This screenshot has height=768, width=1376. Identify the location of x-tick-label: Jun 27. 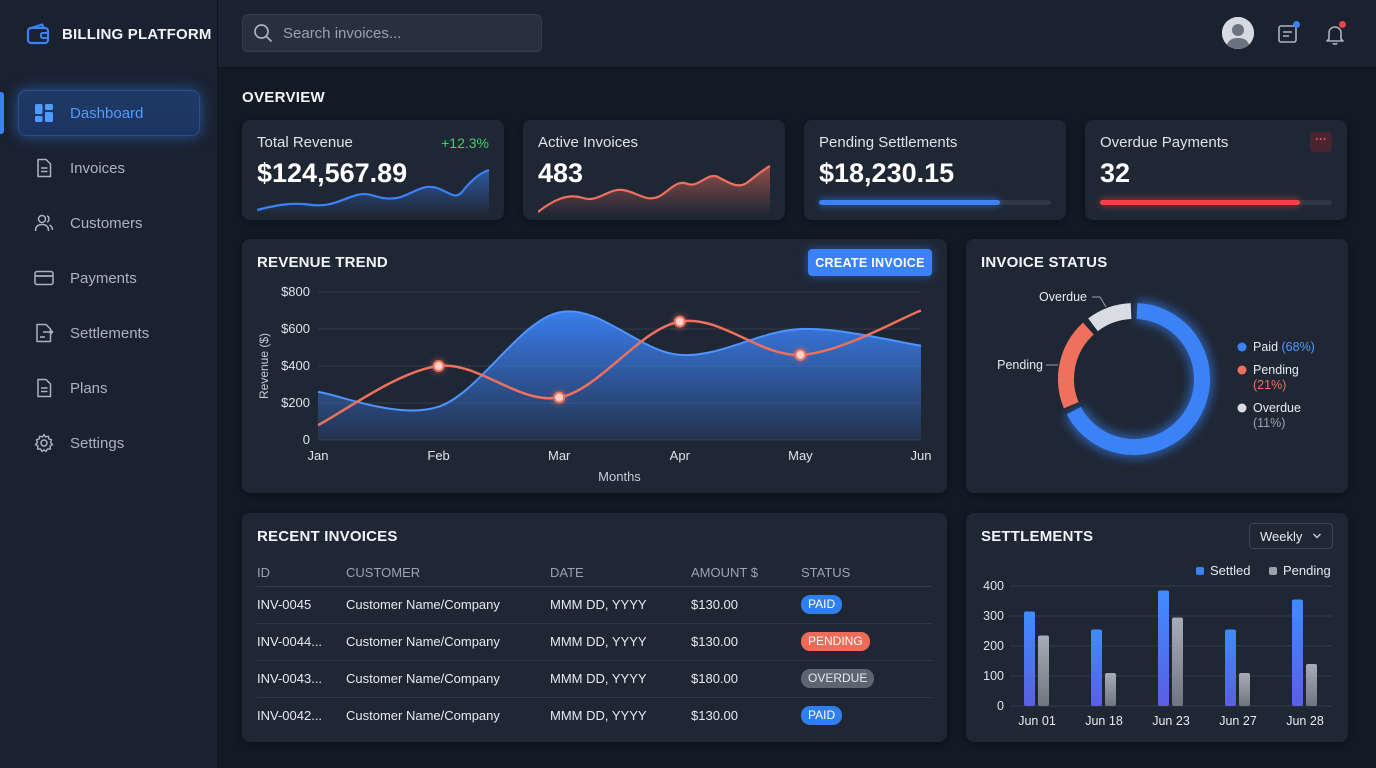
(1238, 721).